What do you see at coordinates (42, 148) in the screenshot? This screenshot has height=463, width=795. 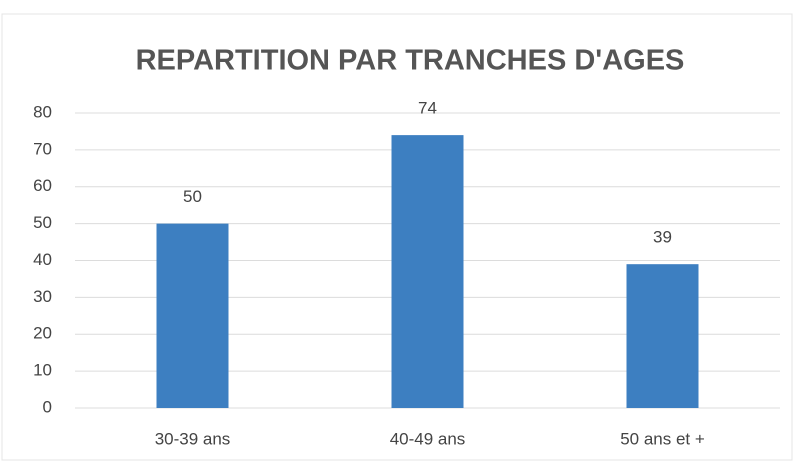 I see `y-tick-label: 70` at bounding box center [42, 148].